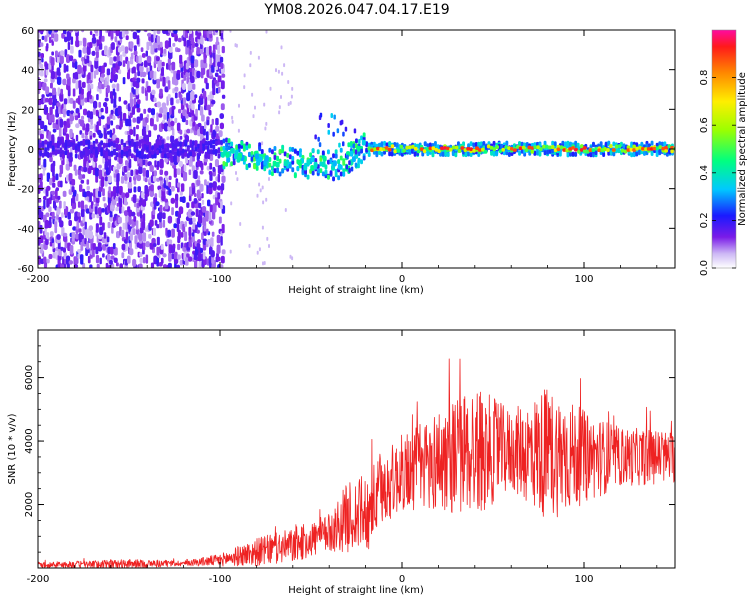 This screenshot has width=750, height=600. What do you see at coordinates (704, 78) in the screenshot?
I see `colorbar-tick-label: 0.8` at bounding box center [704, 78].